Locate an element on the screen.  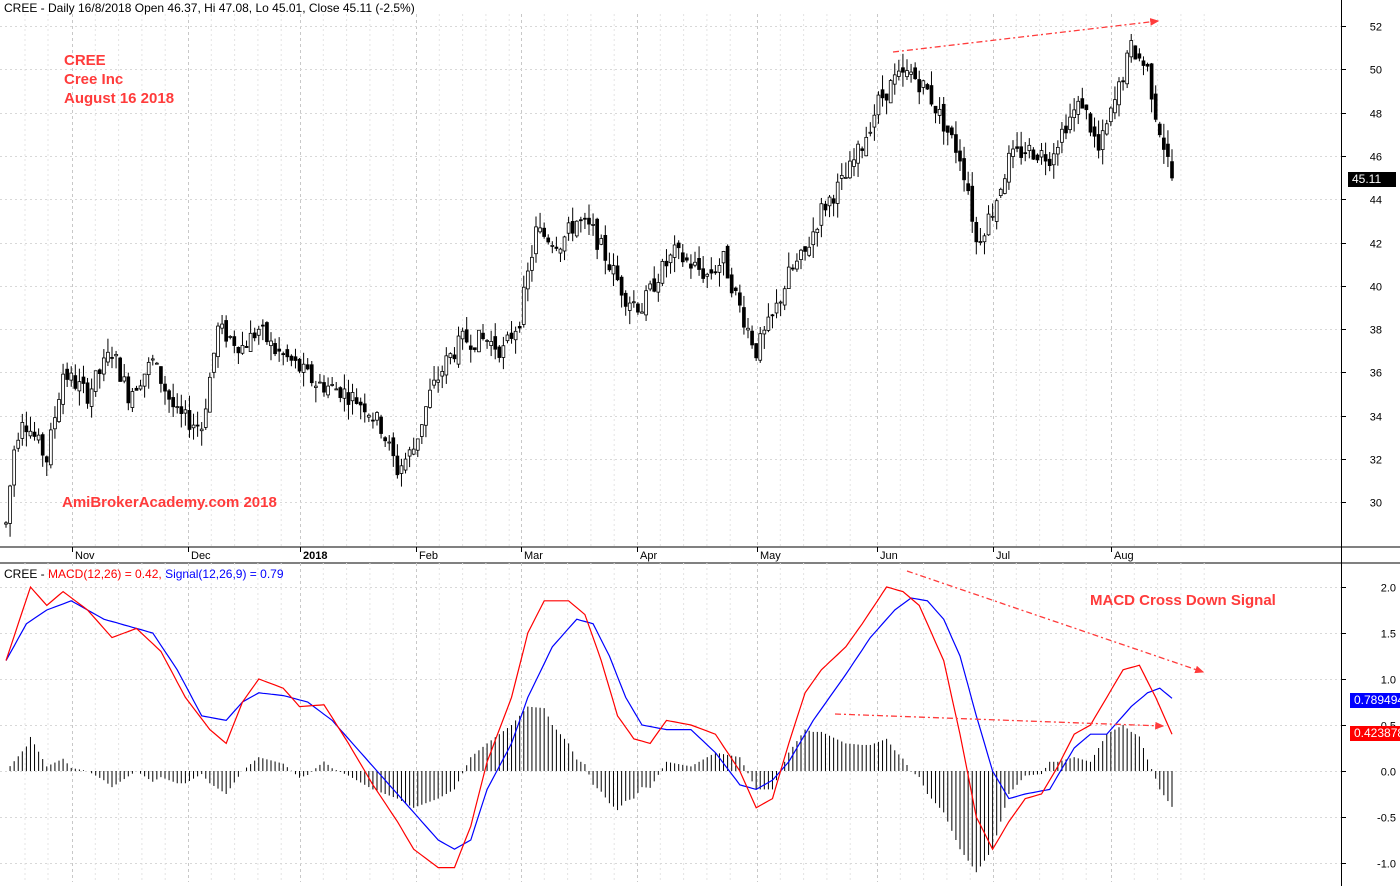
y-tick-label: 42 is located at coordinates (1376, 245).